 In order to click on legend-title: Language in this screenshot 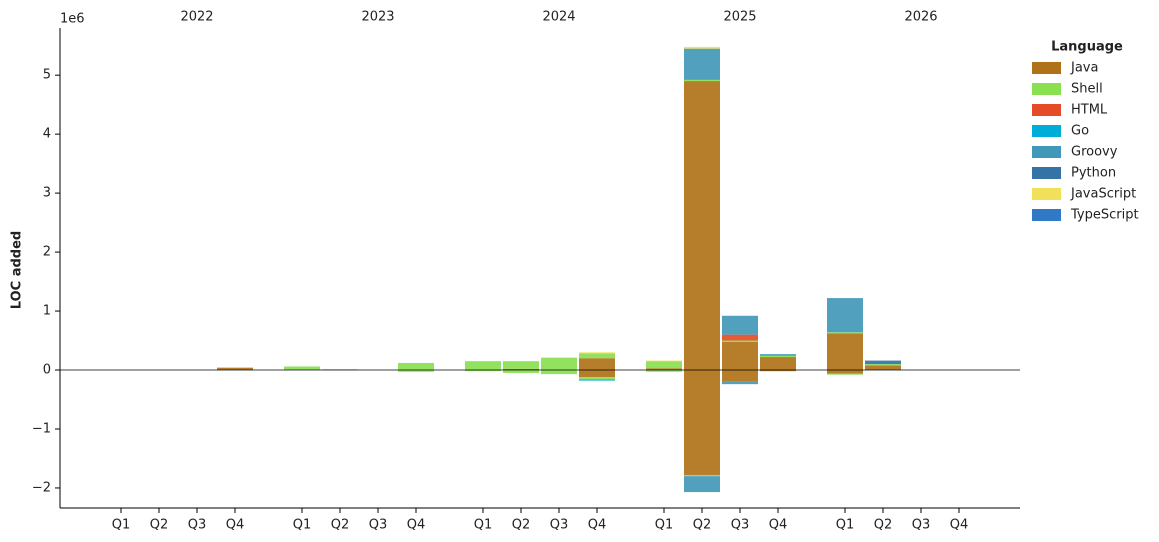, I will do `click(1087, 47)`.